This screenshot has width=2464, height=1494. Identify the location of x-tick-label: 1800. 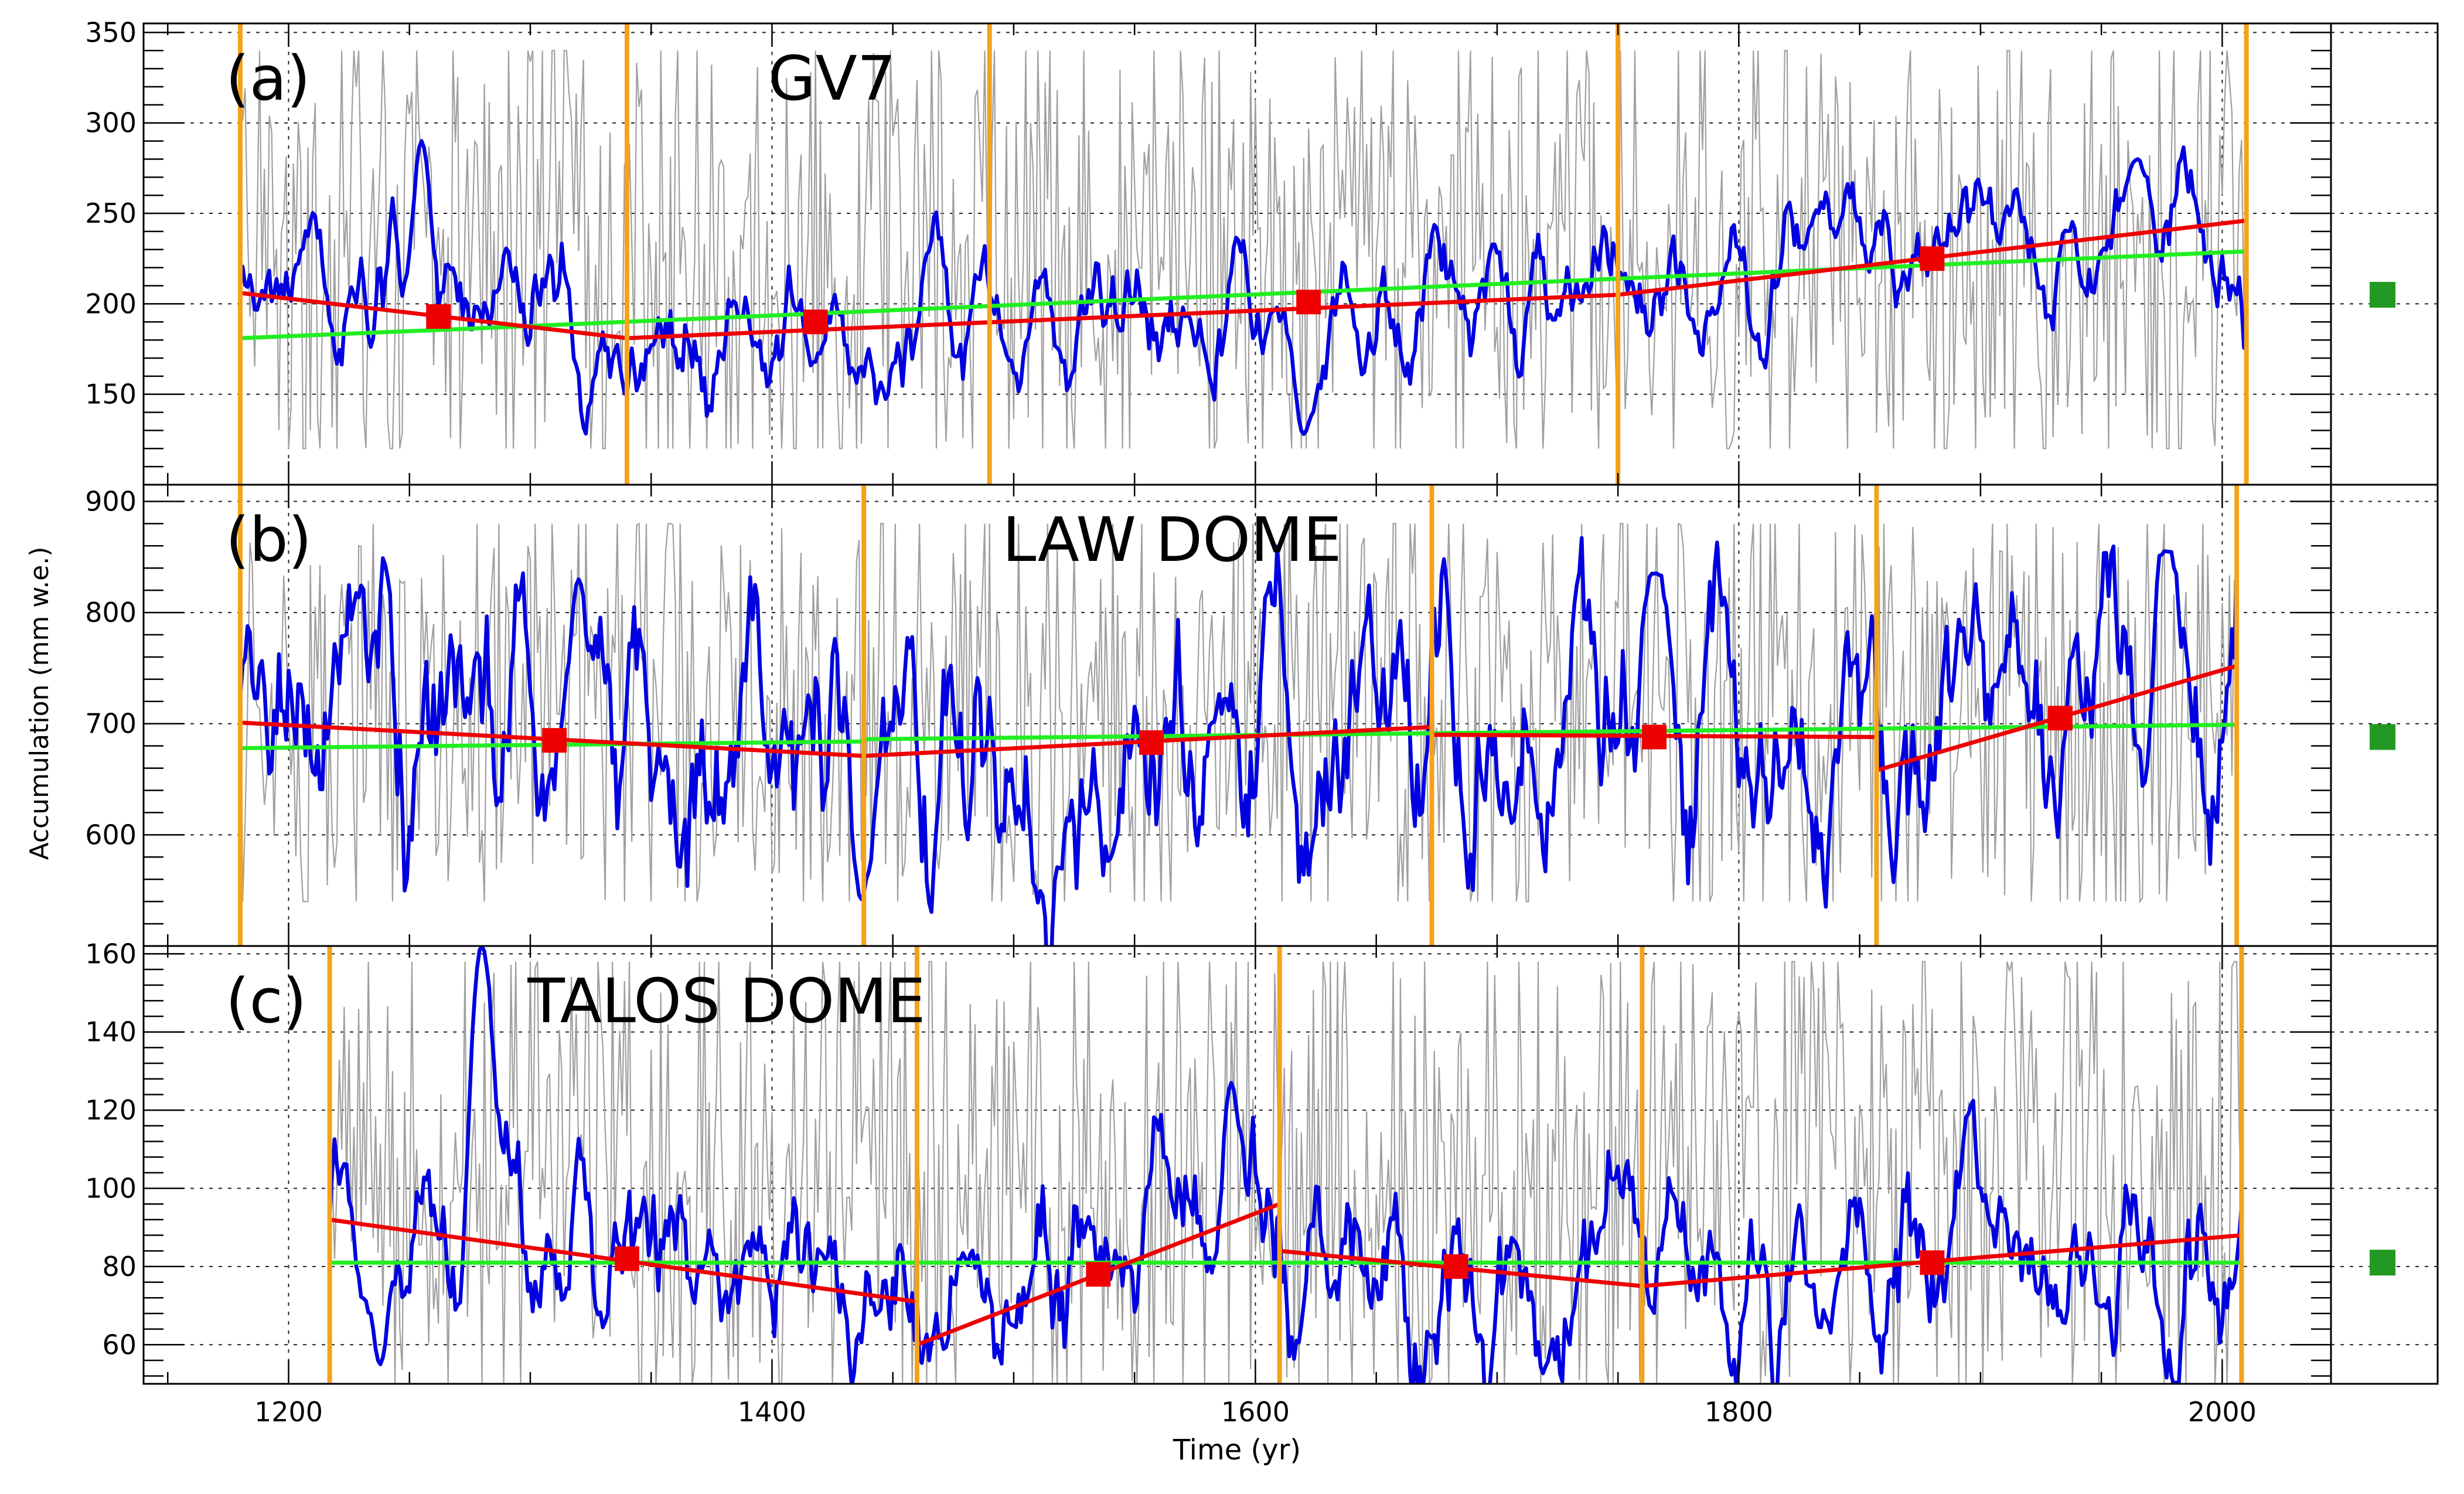
(1739, 1412).